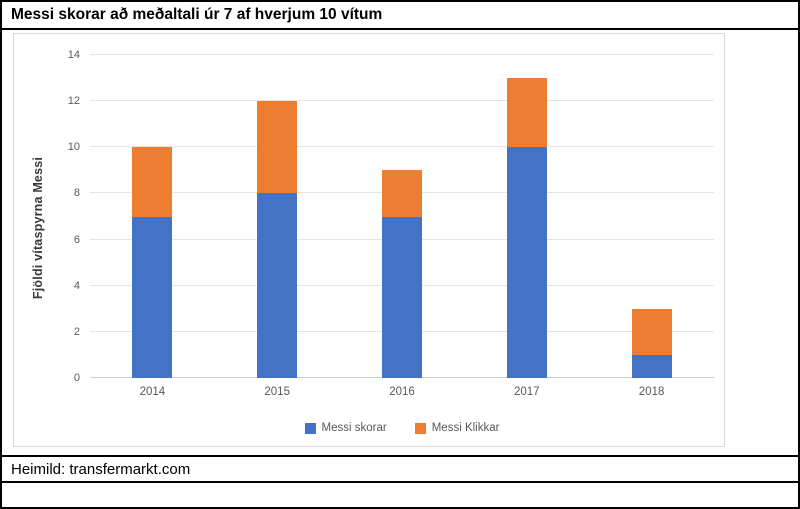  Describe the element at coordinates (651, 392) in the screenshot. I see `x-tick-label-2018: 2018` at that location.